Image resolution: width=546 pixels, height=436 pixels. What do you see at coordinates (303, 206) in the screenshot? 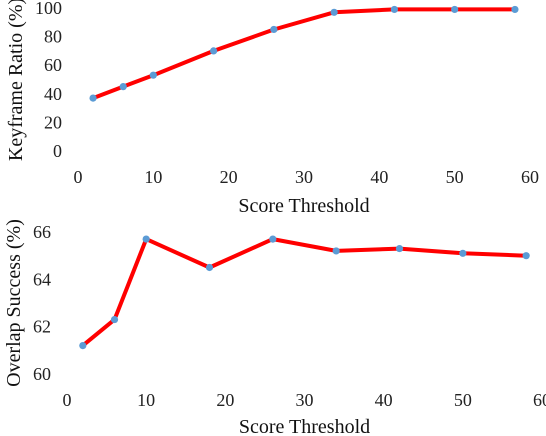
I see `top-x-axis-title: Score Threshold` at bounding box center [303, 206].